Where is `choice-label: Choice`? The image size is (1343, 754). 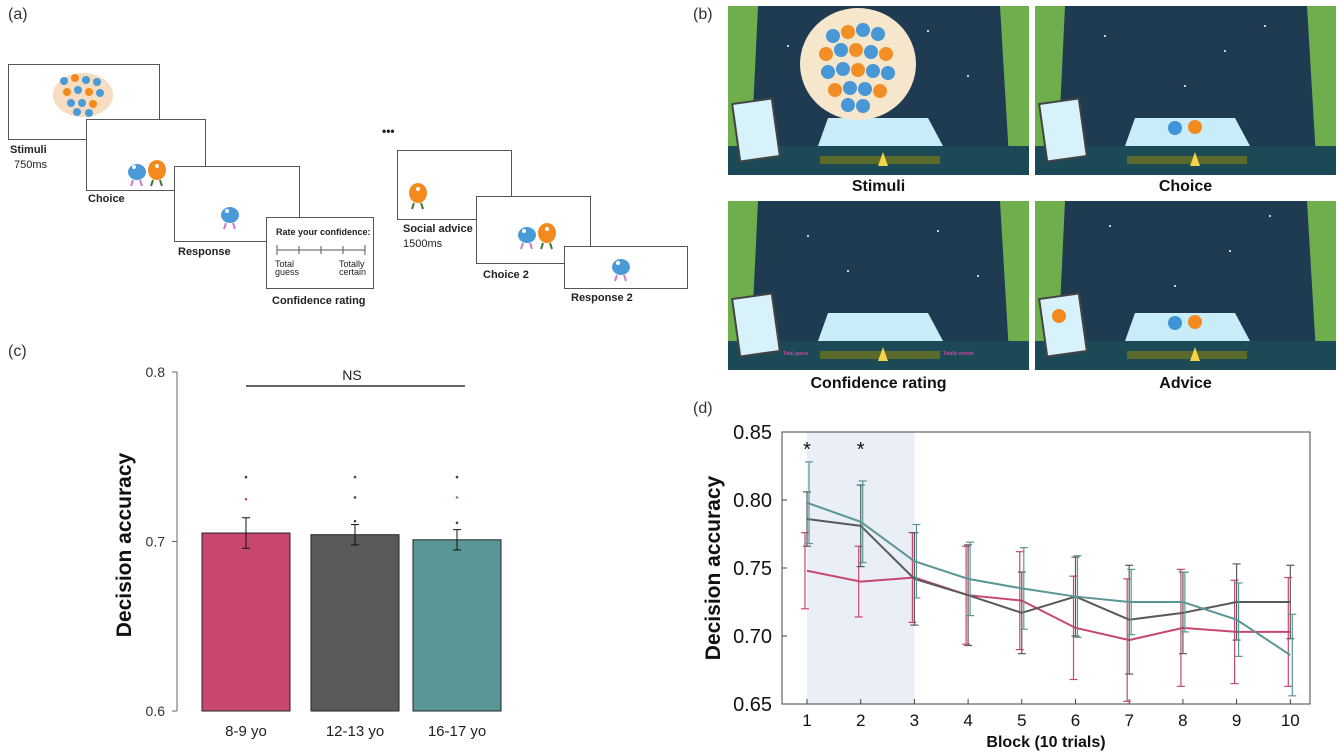
choice-label: Choice is located at coordinates (106, 199).